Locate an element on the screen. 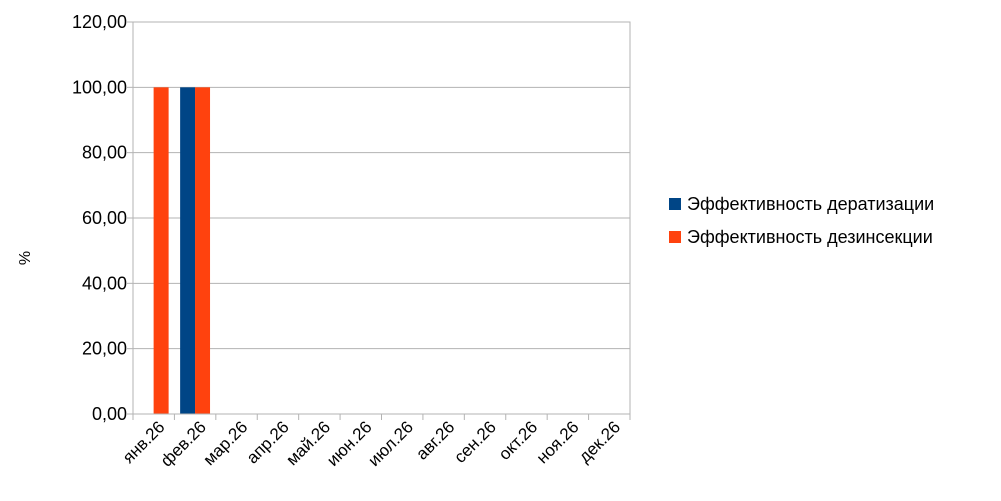 This screenshot has height=501, width=1001. x-tick-label: сен.26 is located at coordinates (474, 441).